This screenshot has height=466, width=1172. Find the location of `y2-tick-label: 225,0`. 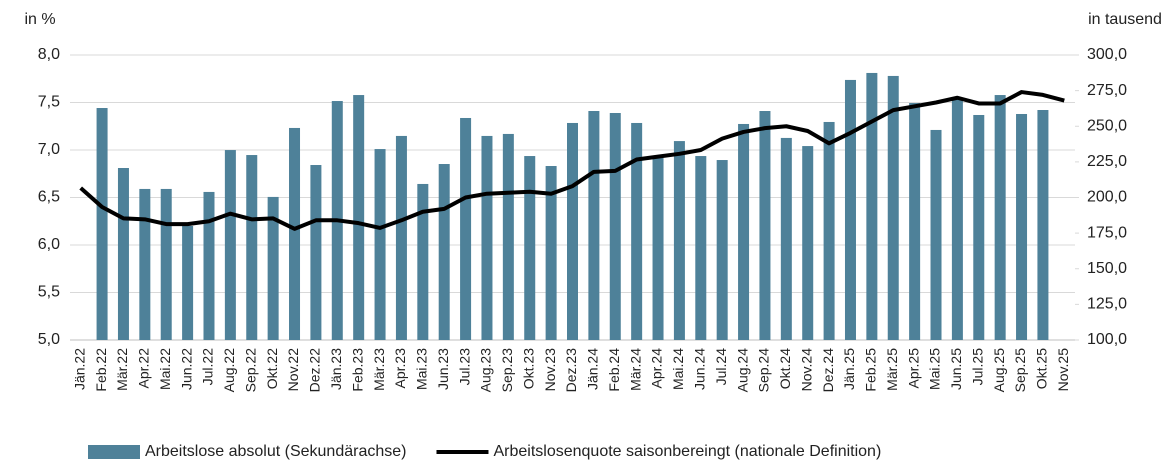

y2-tick-label: 225,0 is located at coordinates (1107, 161).